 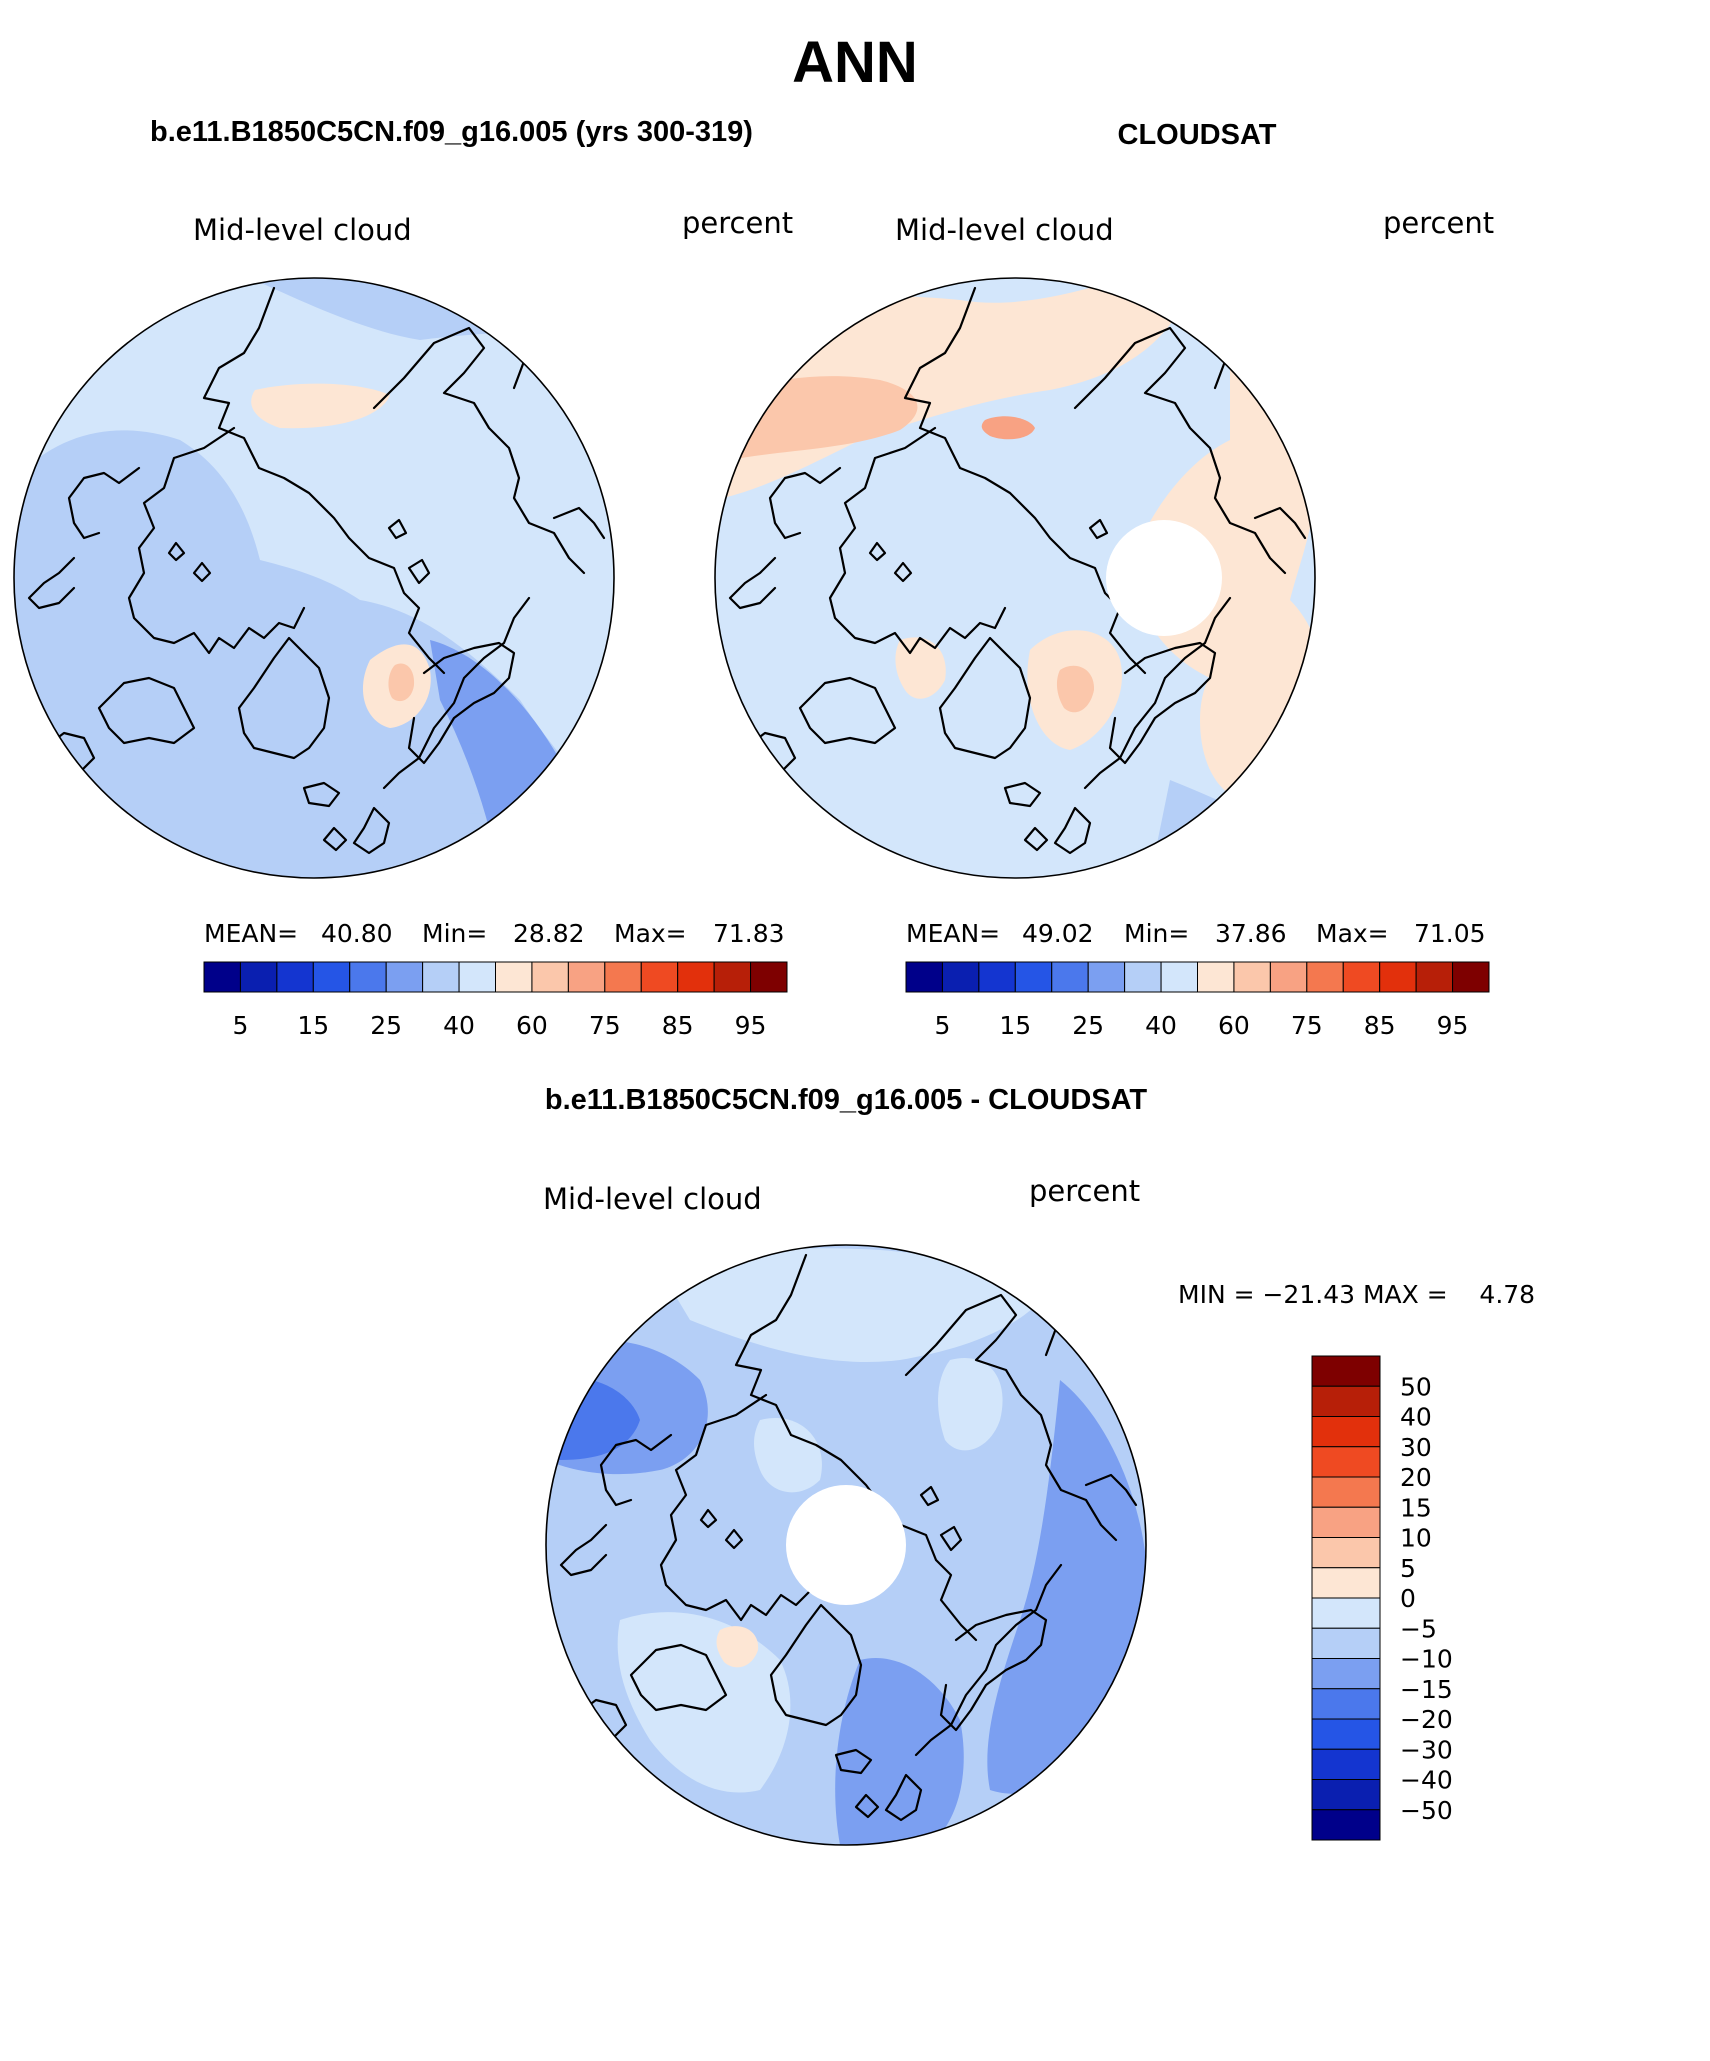 What do you see at coordinates (1066, 1587) in the screenshot?
I see `diff-contour-mid-east` at bounding box center [1066, 1587].